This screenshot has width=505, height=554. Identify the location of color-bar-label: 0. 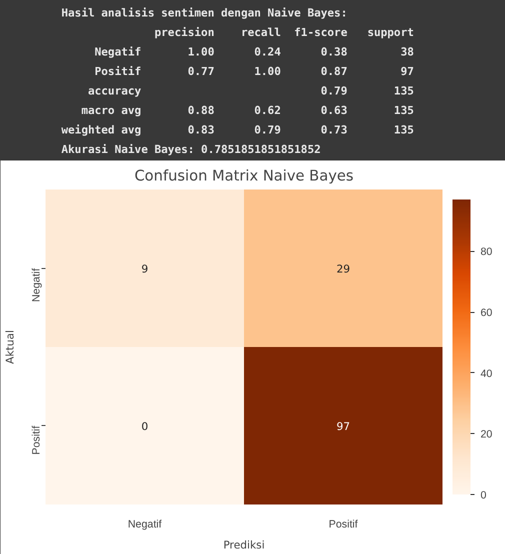
(483, 496).